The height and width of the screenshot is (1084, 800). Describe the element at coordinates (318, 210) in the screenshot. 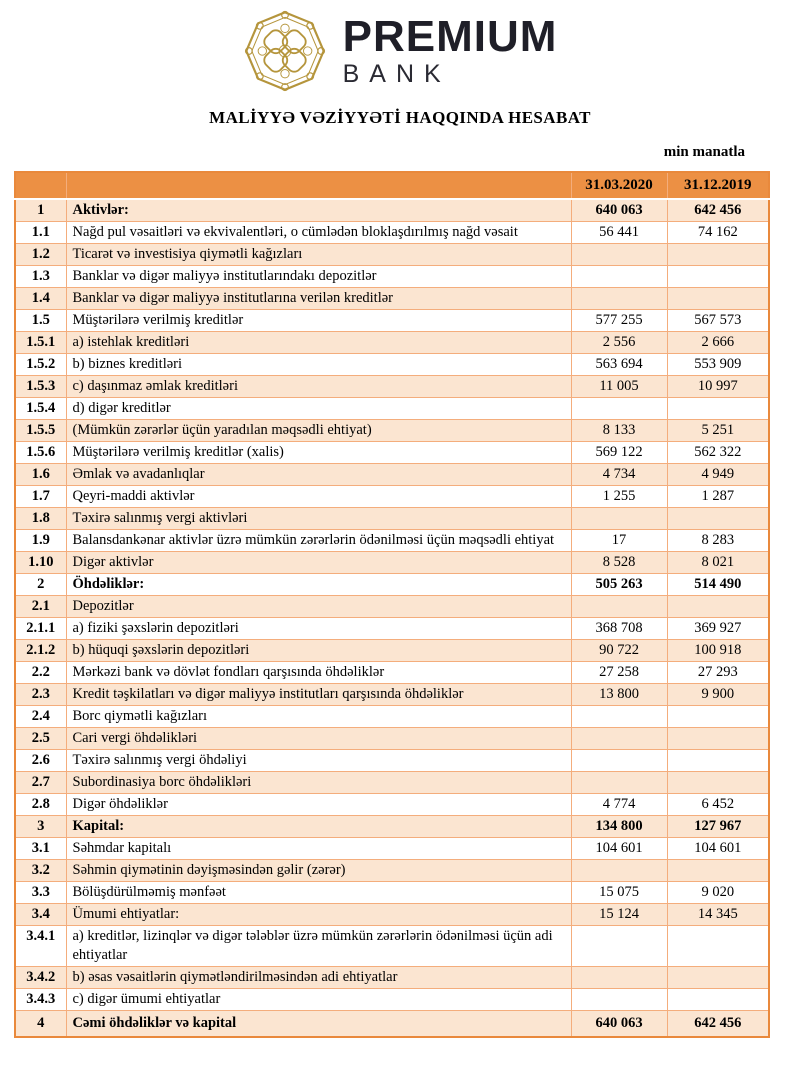

I see `row-label-cell: Aktivlər:` at that location.